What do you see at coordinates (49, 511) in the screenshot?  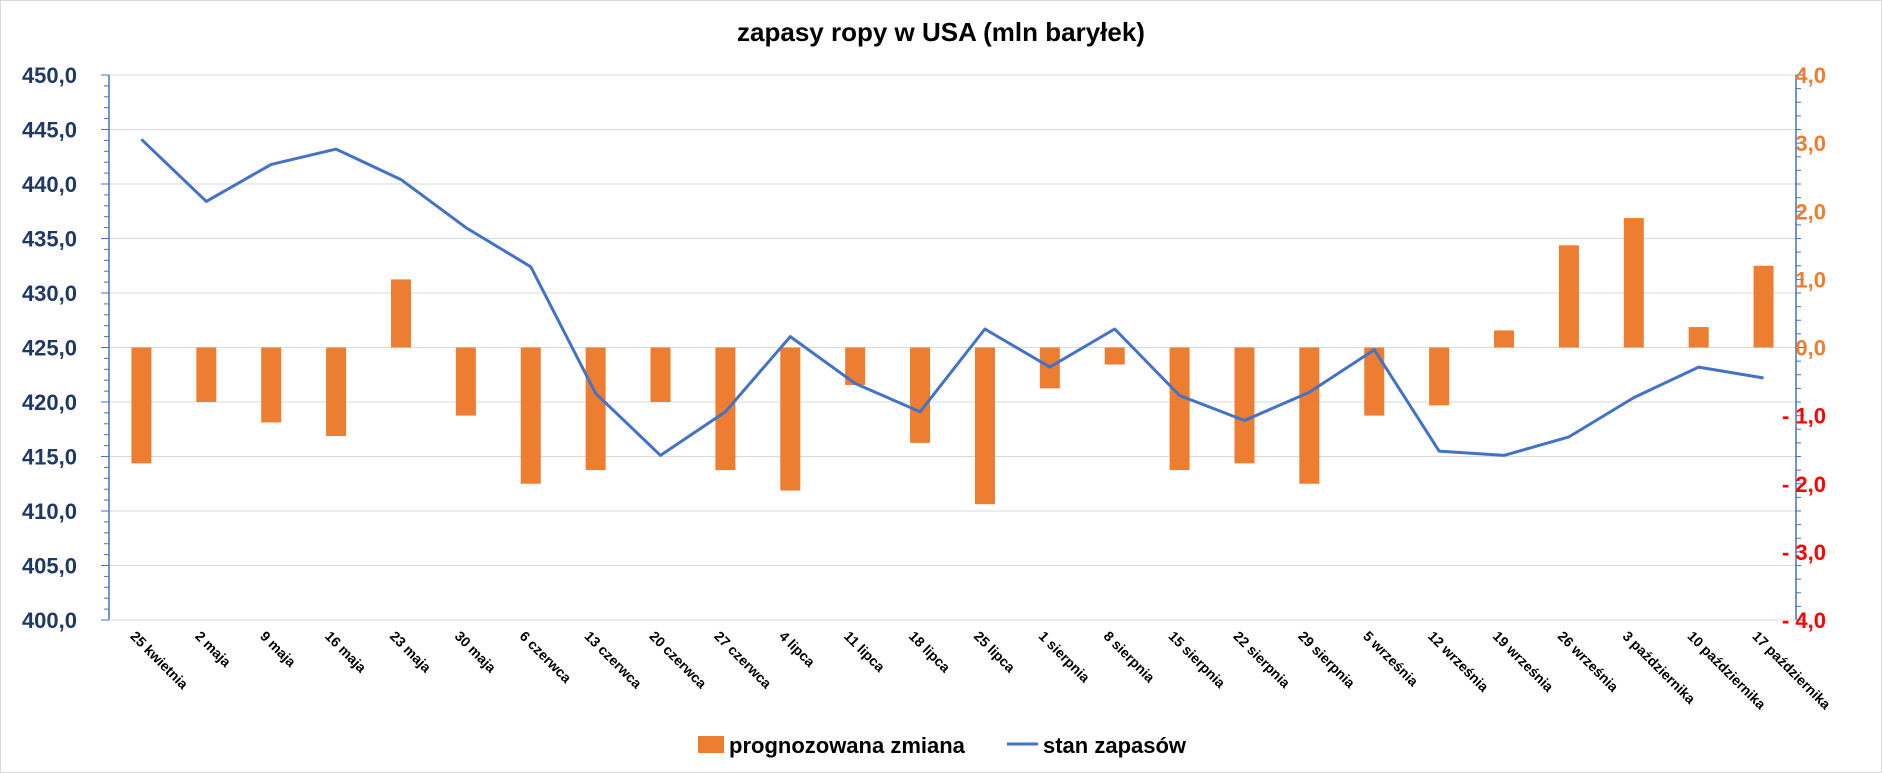 I see `left-y-tick-label: 410,0` at bounding box center [49, 511].